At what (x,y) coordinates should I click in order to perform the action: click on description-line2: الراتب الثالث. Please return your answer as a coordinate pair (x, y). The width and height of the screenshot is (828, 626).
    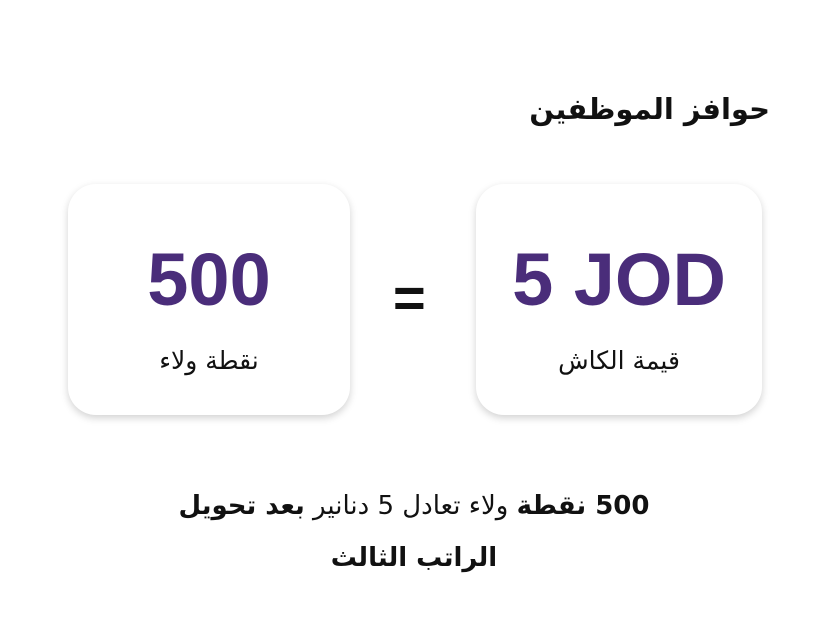
    Looking at the image, I should click on (414, 558).